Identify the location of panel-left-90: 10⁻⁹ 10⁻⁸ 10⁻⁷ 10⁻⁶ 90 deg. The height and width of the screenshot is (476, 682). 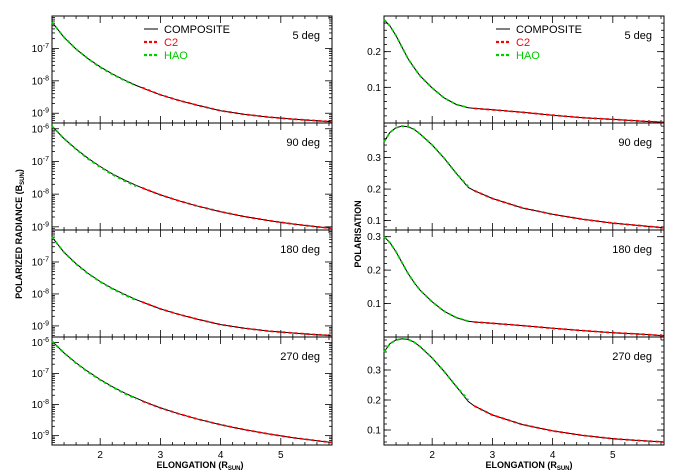
(182, 177).